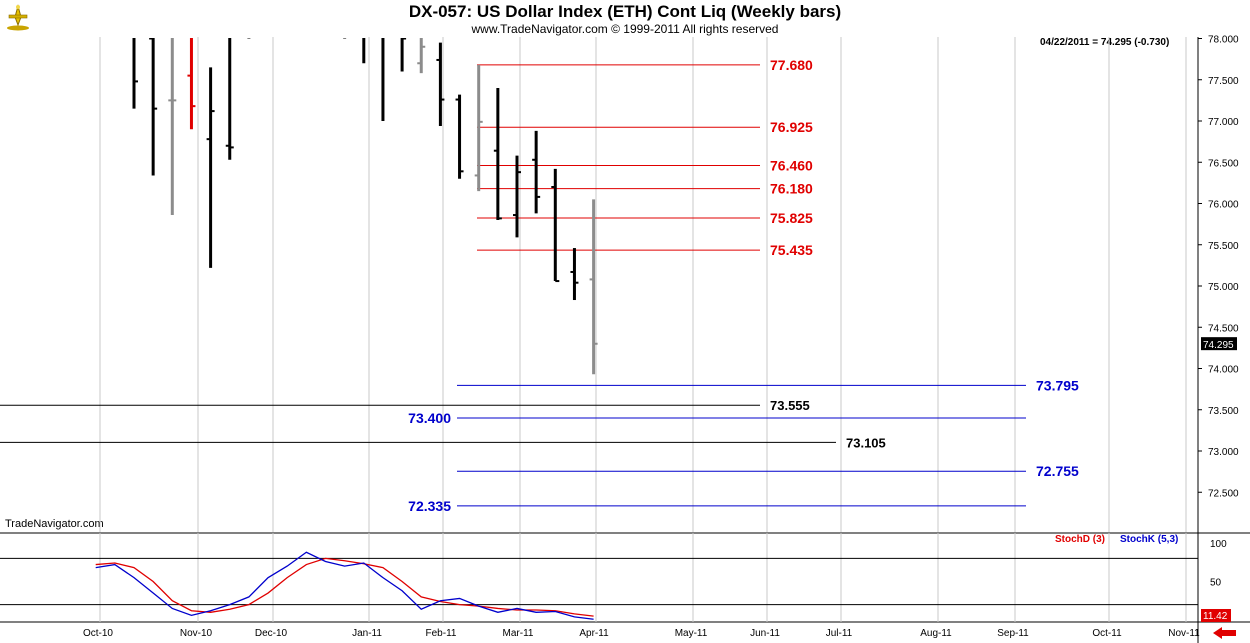 The height and width of the screenshot is (643, 1250). Describe the element at coordinates (429, 506) in the screenshot. I see `level-label: 72.335` at that location.